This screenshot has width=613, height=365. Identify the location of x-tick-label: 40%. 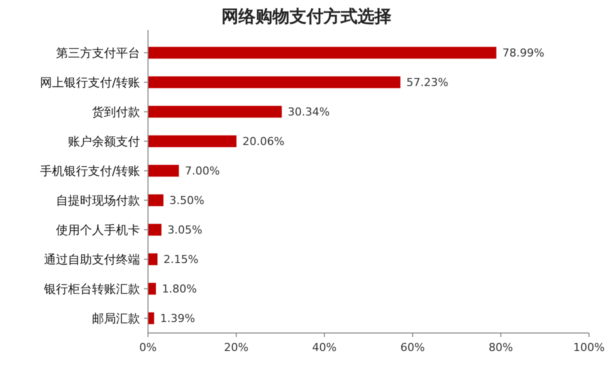
(324, 347).